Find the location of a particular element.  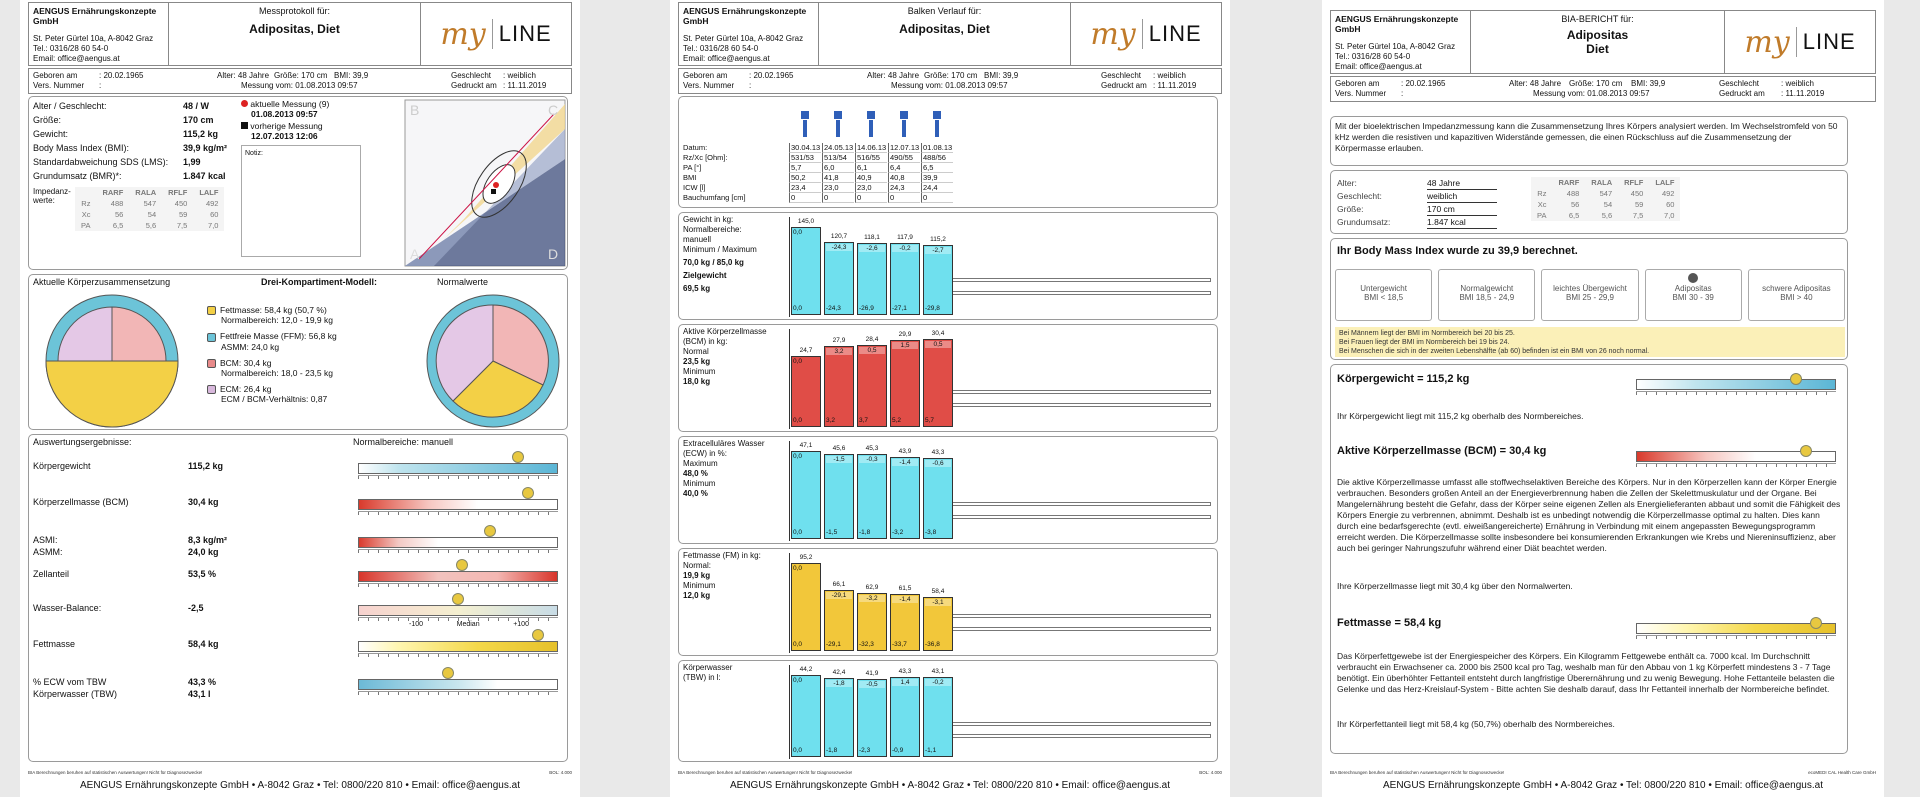

section-label-line: Minimum is located at coordinates (699, 483).